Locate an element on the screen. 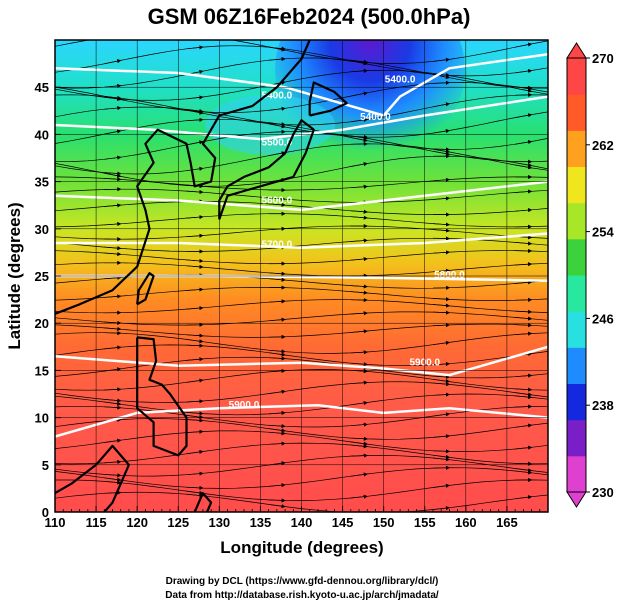  x-tick-label: 120 is located at coordinates (137, 522).